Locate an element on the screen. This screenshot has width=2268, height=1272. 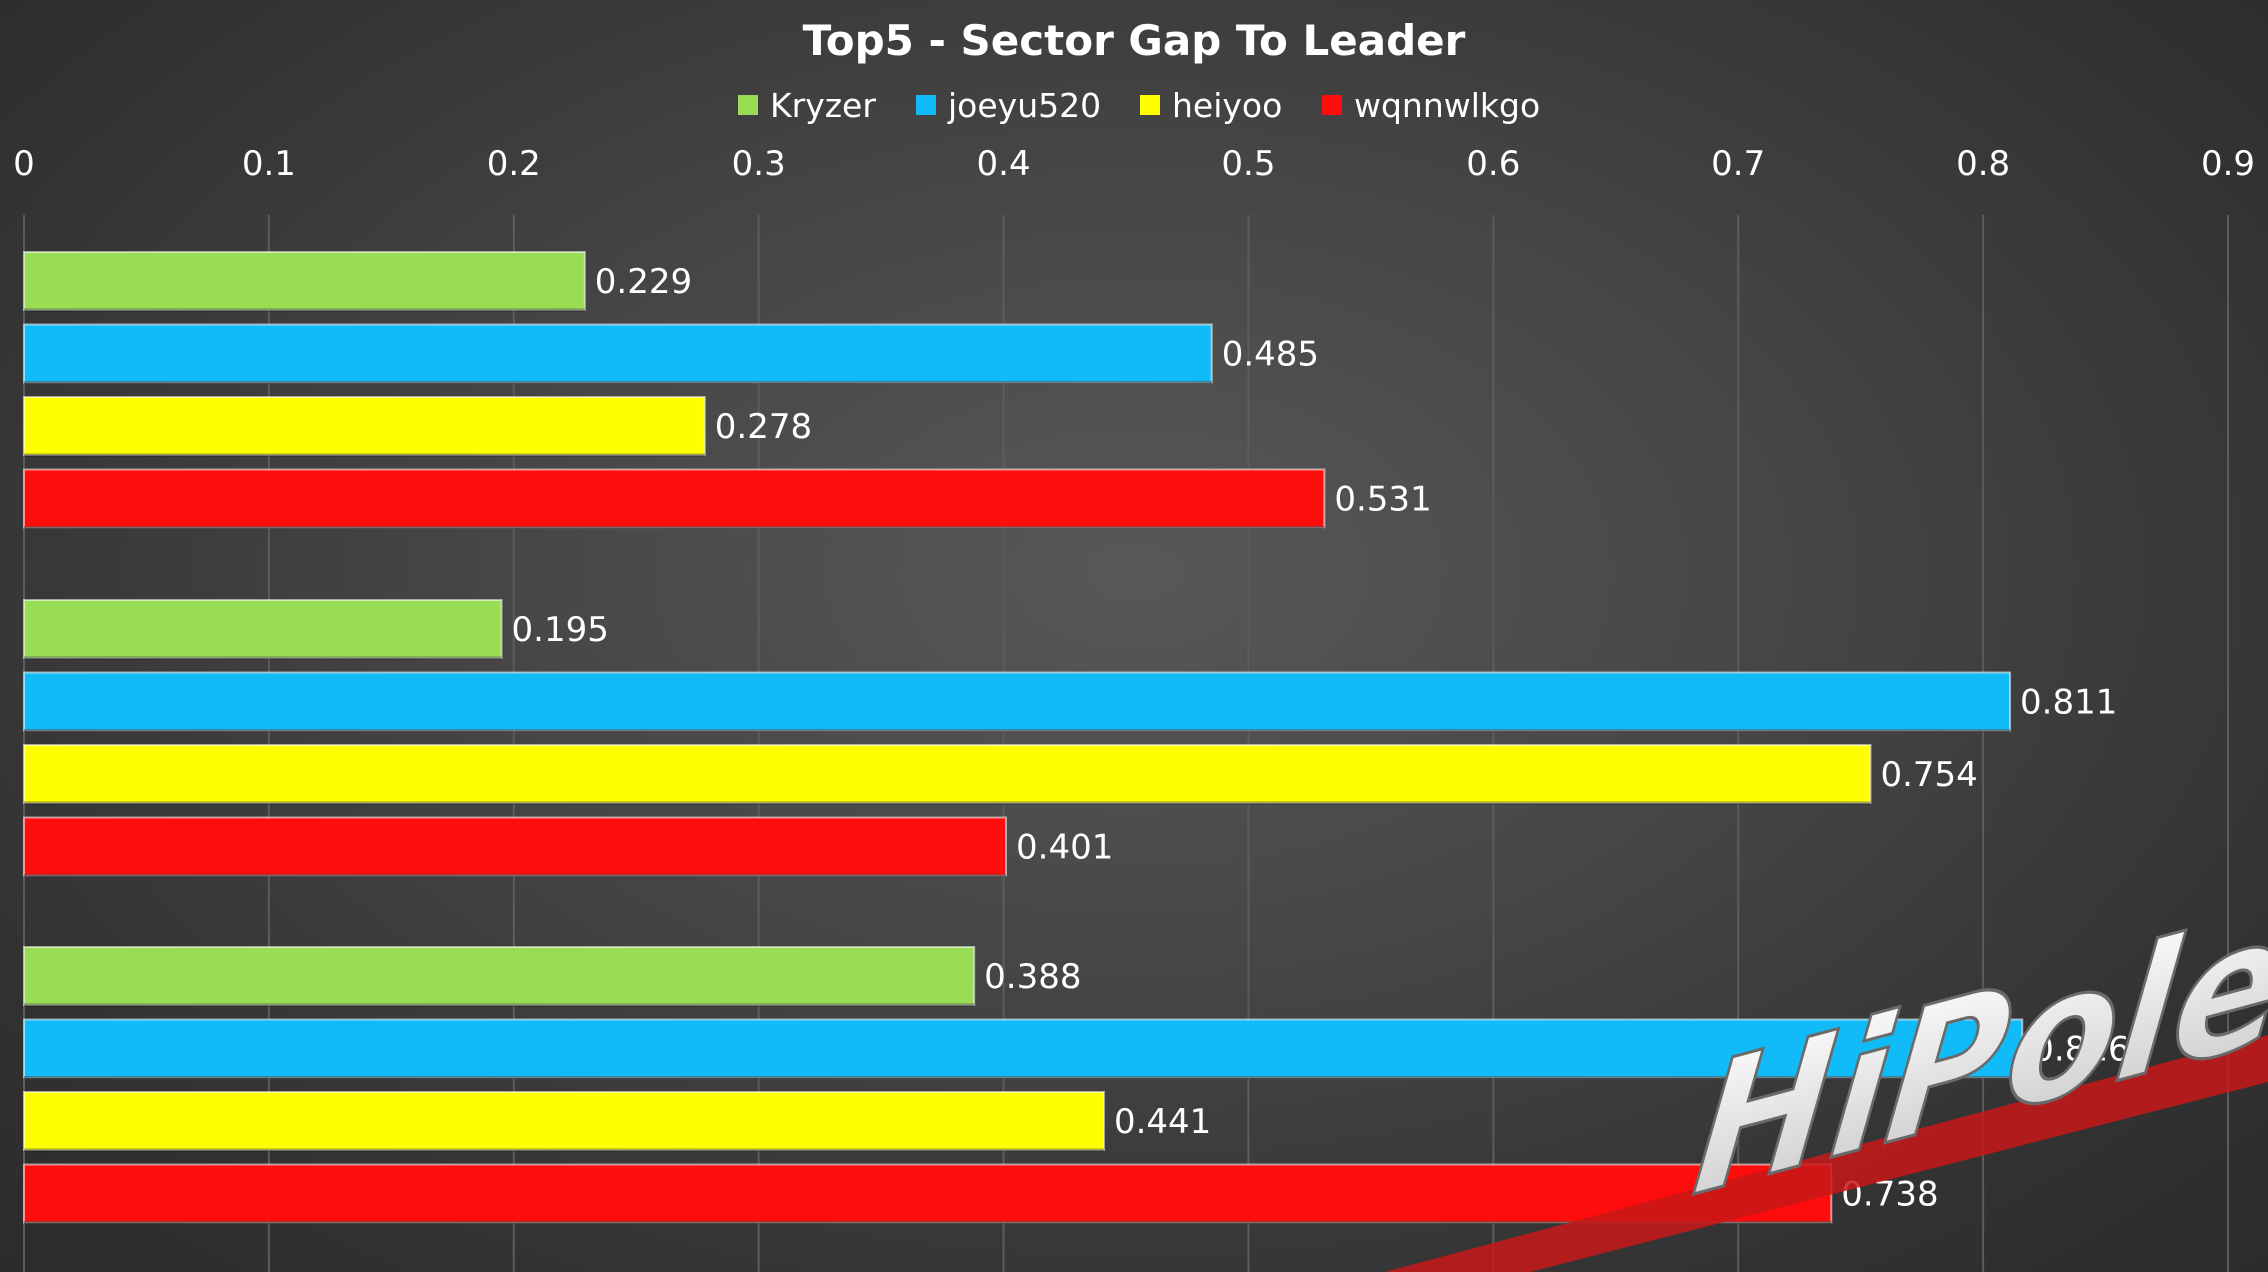
x-tick-label: 0.6 is located at coordinates (1493, 164).